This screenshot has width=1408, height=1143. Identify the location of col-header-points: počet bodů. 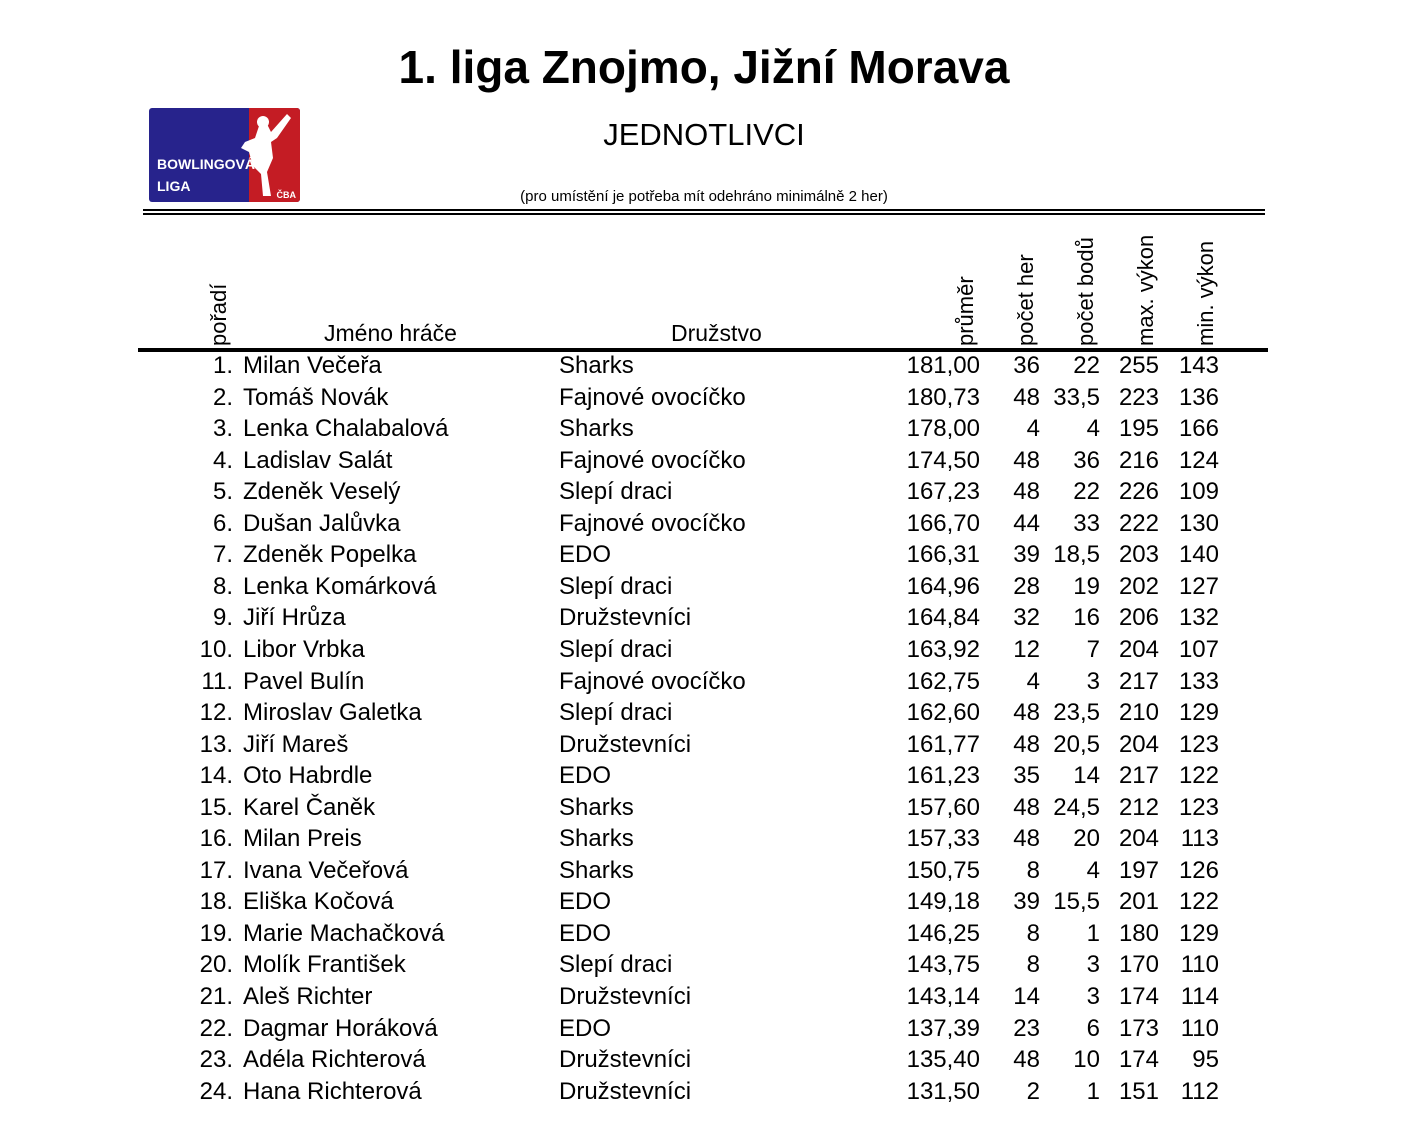
(1085, 291).